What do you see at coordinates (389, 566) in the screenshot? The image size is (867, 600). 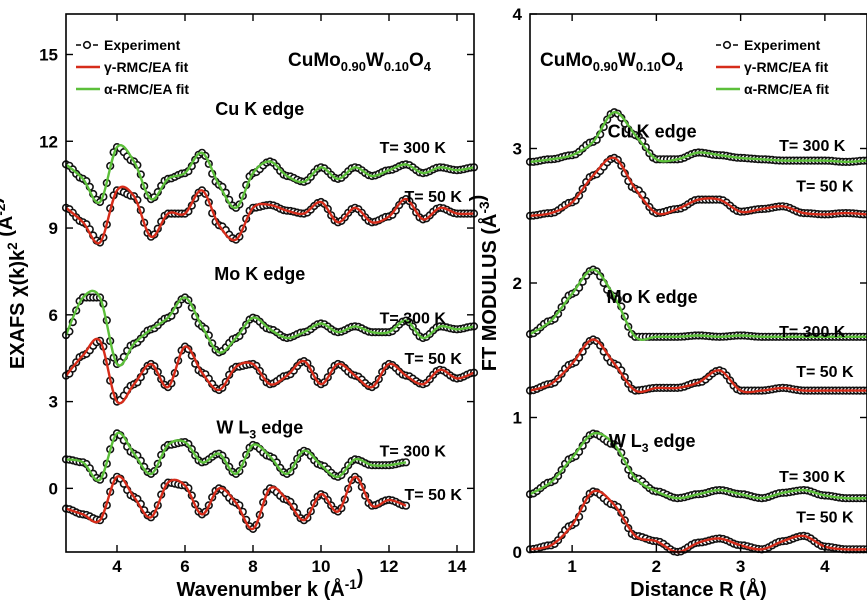 I see `x-tick-label: 12` at bounding box center [389, 566].